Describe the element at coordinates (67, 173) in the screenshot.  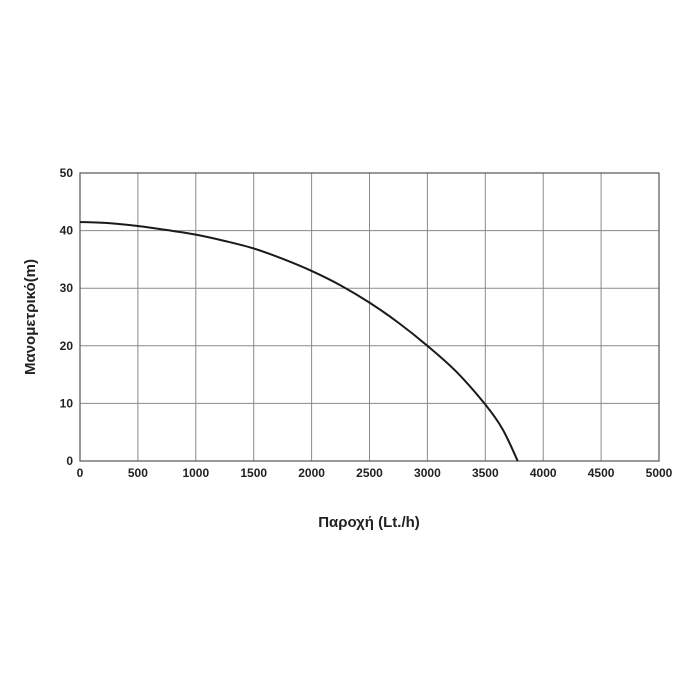
I see `y-tick-label: 50` at that location.